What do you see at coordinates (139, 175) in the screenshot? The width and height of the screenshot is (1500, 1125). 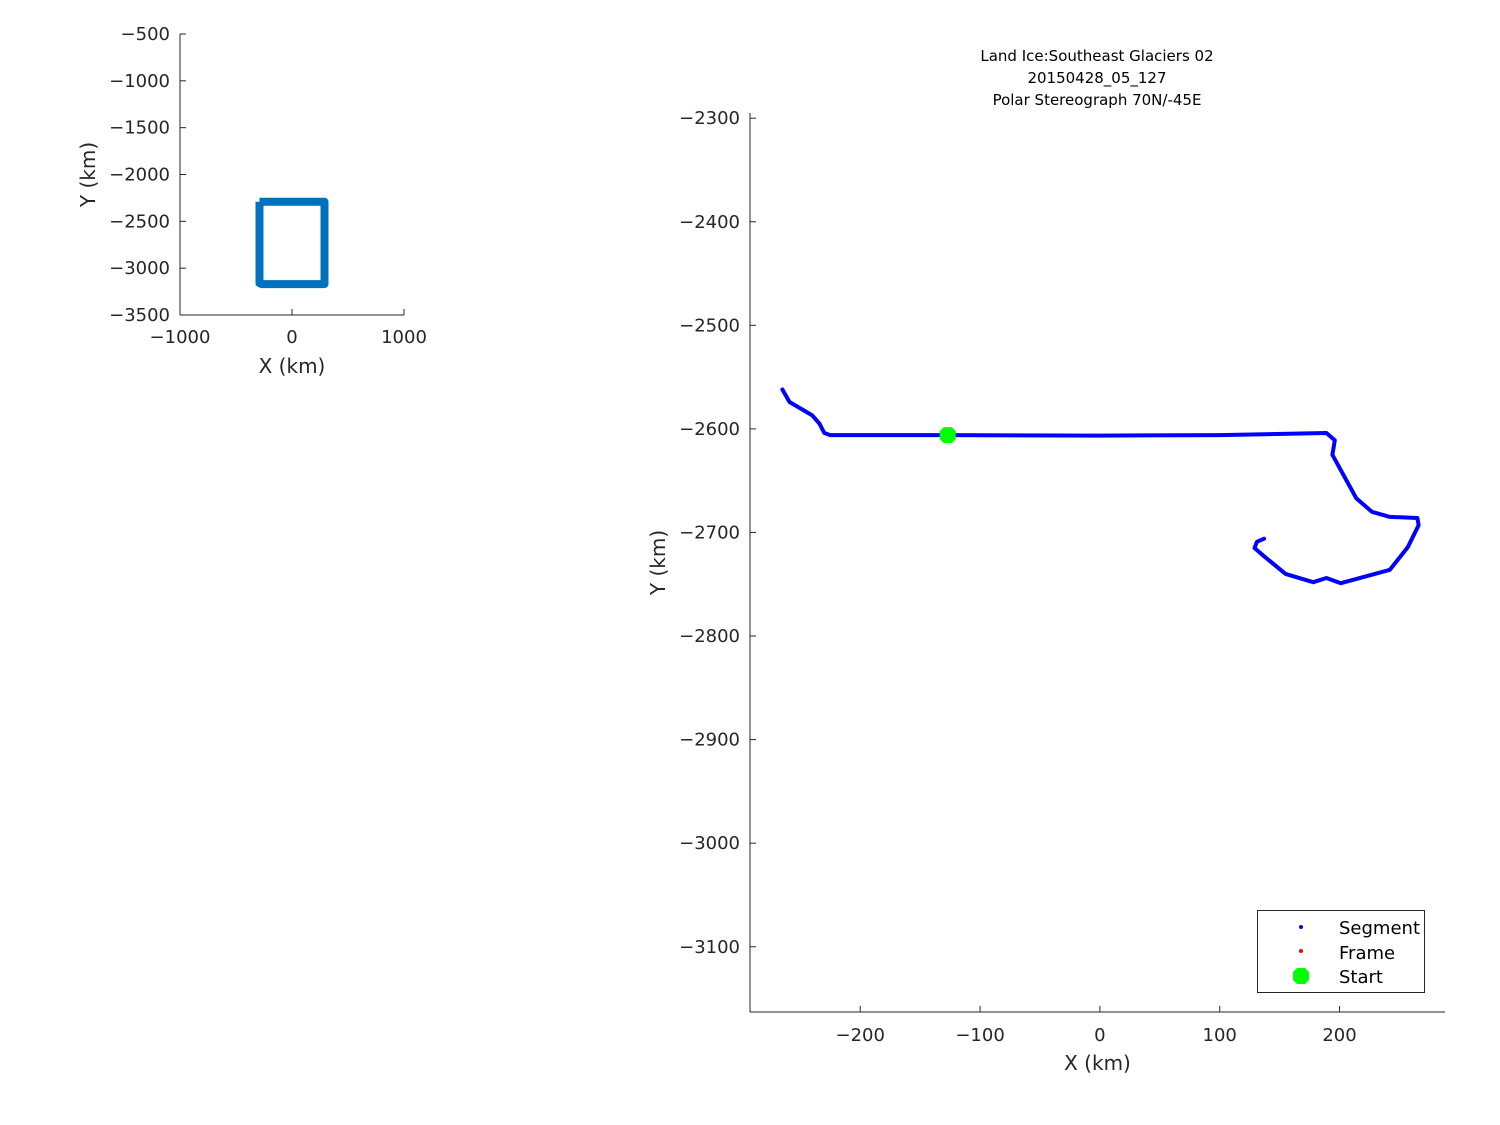 I see `y-tick-label: −2000` at bounding box center [139, 175].